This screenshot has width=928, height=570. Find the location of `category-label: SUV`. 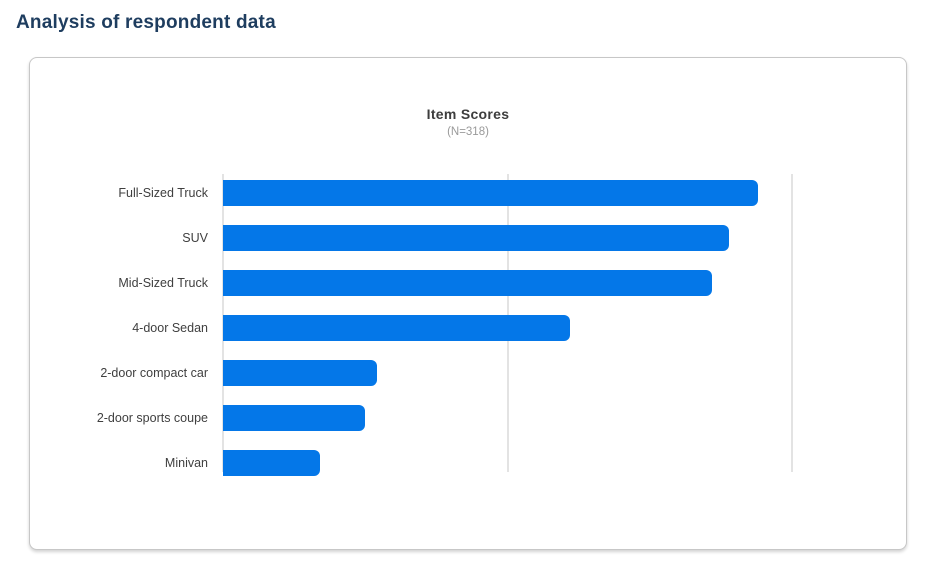

category-label: SUV is located at coordinates (195, 238).